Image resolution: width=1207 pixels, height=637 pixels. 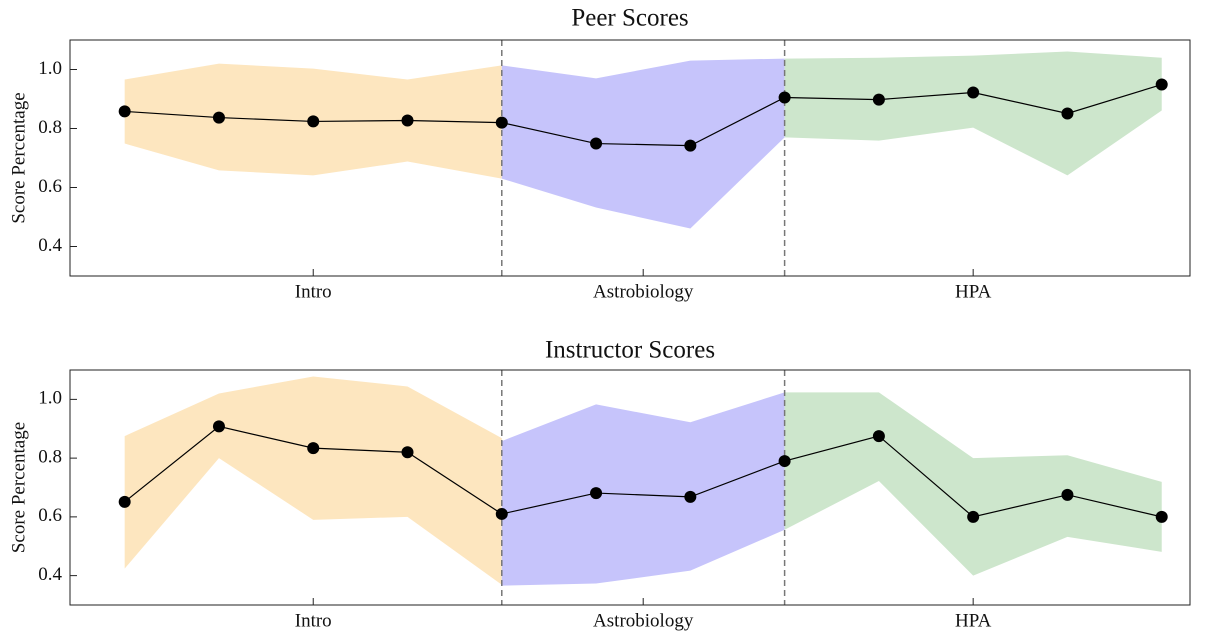 What do you see at coordinates (630, 350) in the screenshot?
I see `subplot-title: Instructor Scores` at bounding box center [630, 350].